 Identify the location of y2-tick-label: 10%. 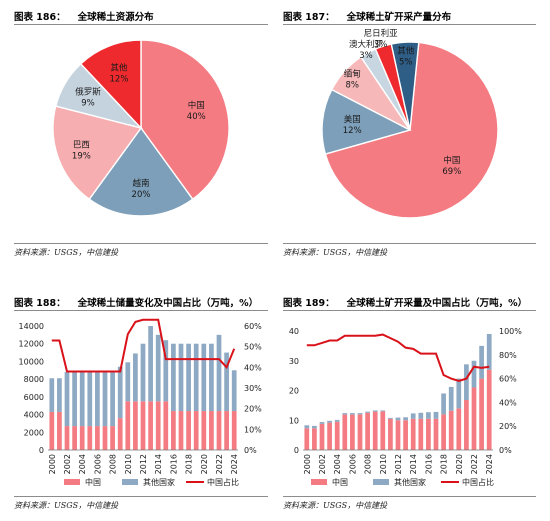
(253, 429).